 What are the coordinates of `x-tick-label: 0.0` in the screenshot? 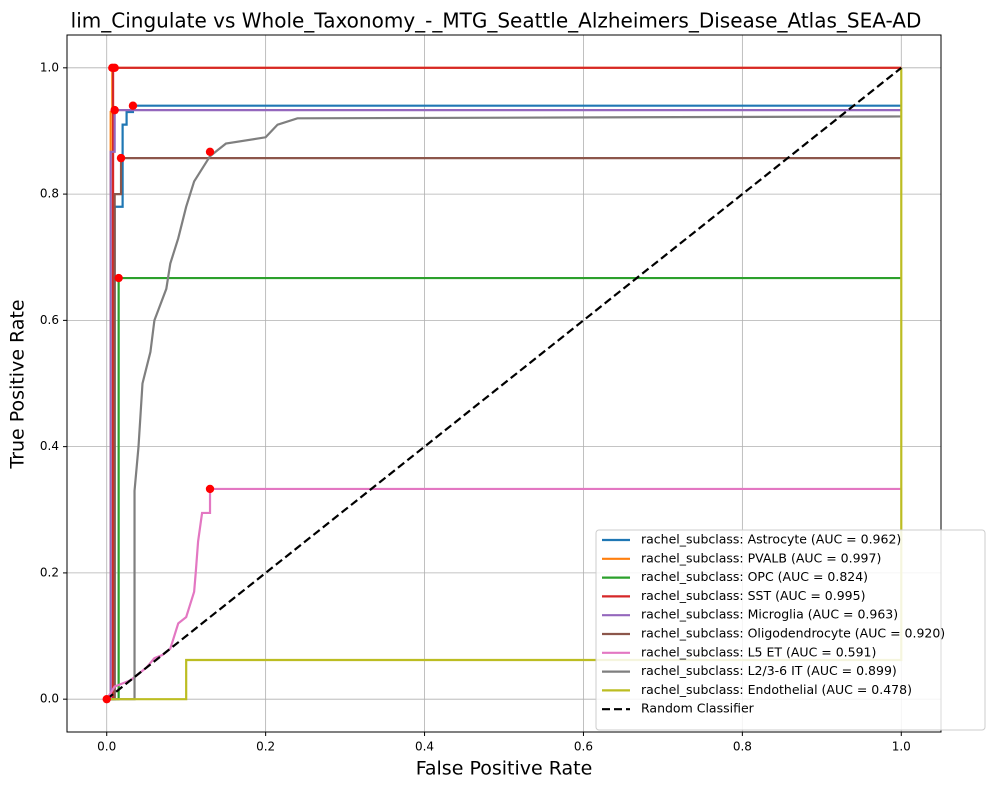 It's located at (106, 747).